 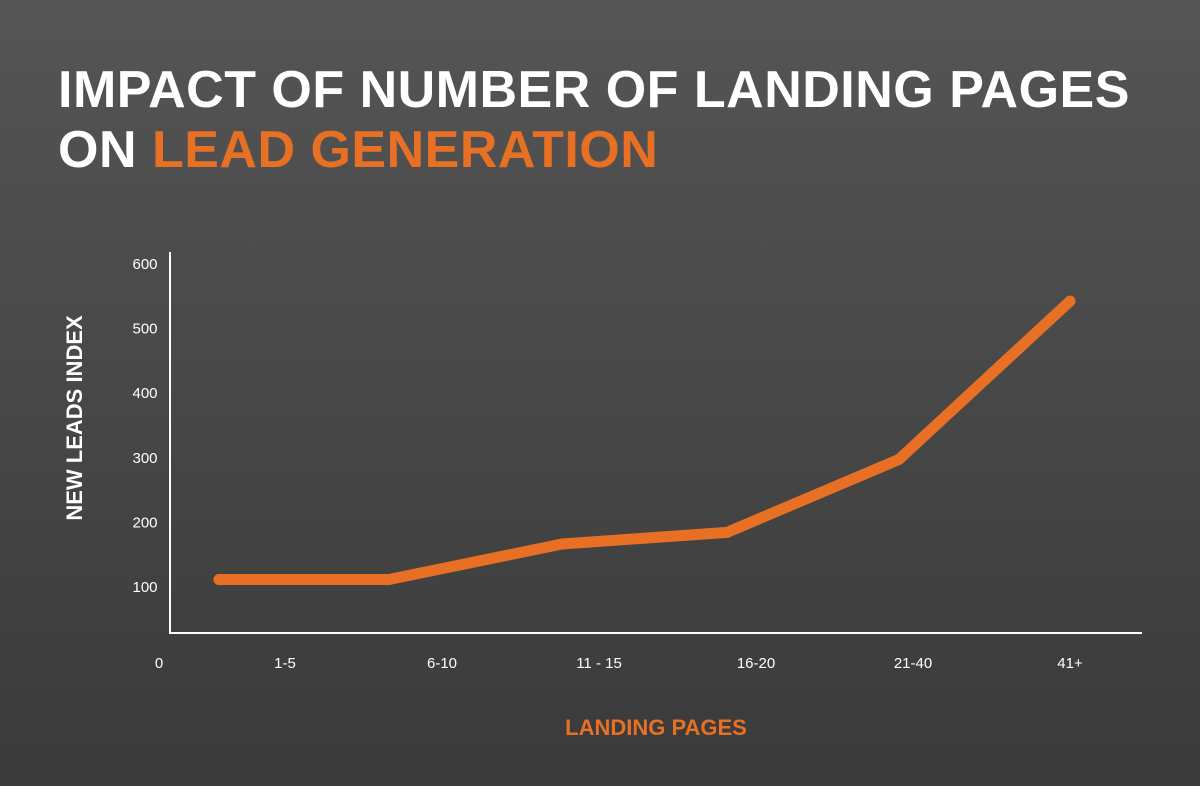 What do you see at coordinates (144, 264) in the screenshot?
I see `y-tick-label: 600` at bounding box center [144, 264].